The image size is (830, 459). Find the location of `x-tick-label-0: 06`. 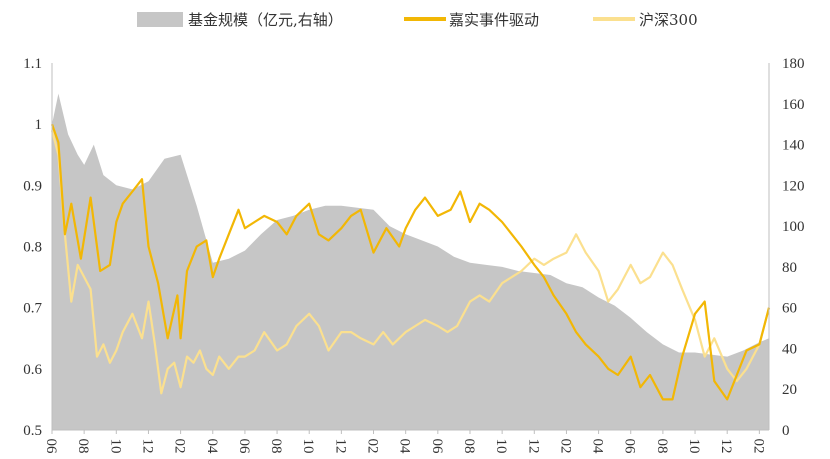

x-tick-label-0: 06 is located at coordinates (51, 447).